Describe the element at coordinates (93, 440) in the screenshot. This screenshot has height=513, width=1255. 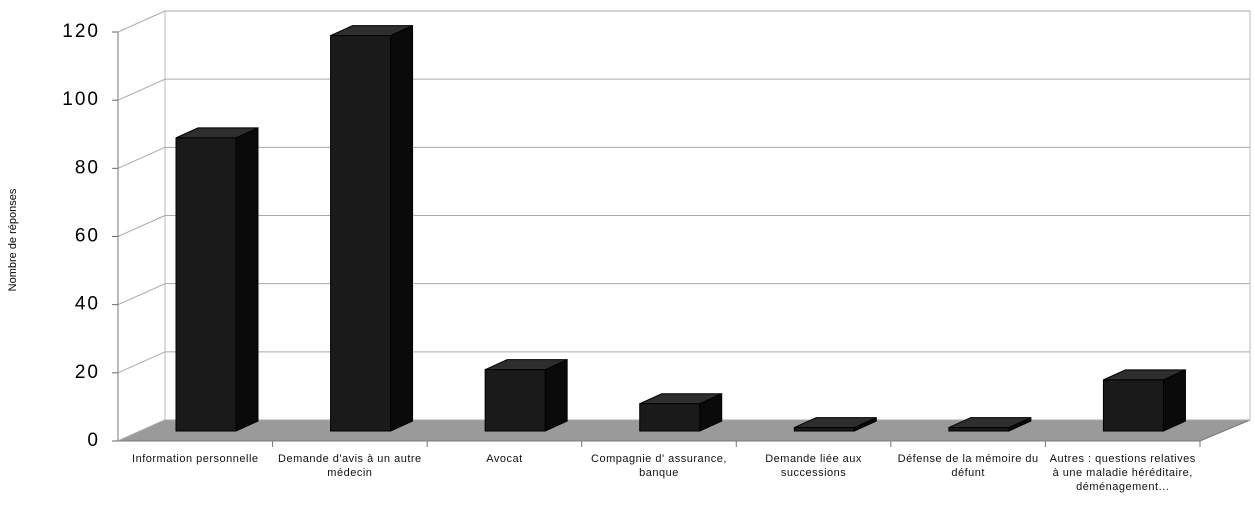
I see `y-tick-label: 0` at that location.